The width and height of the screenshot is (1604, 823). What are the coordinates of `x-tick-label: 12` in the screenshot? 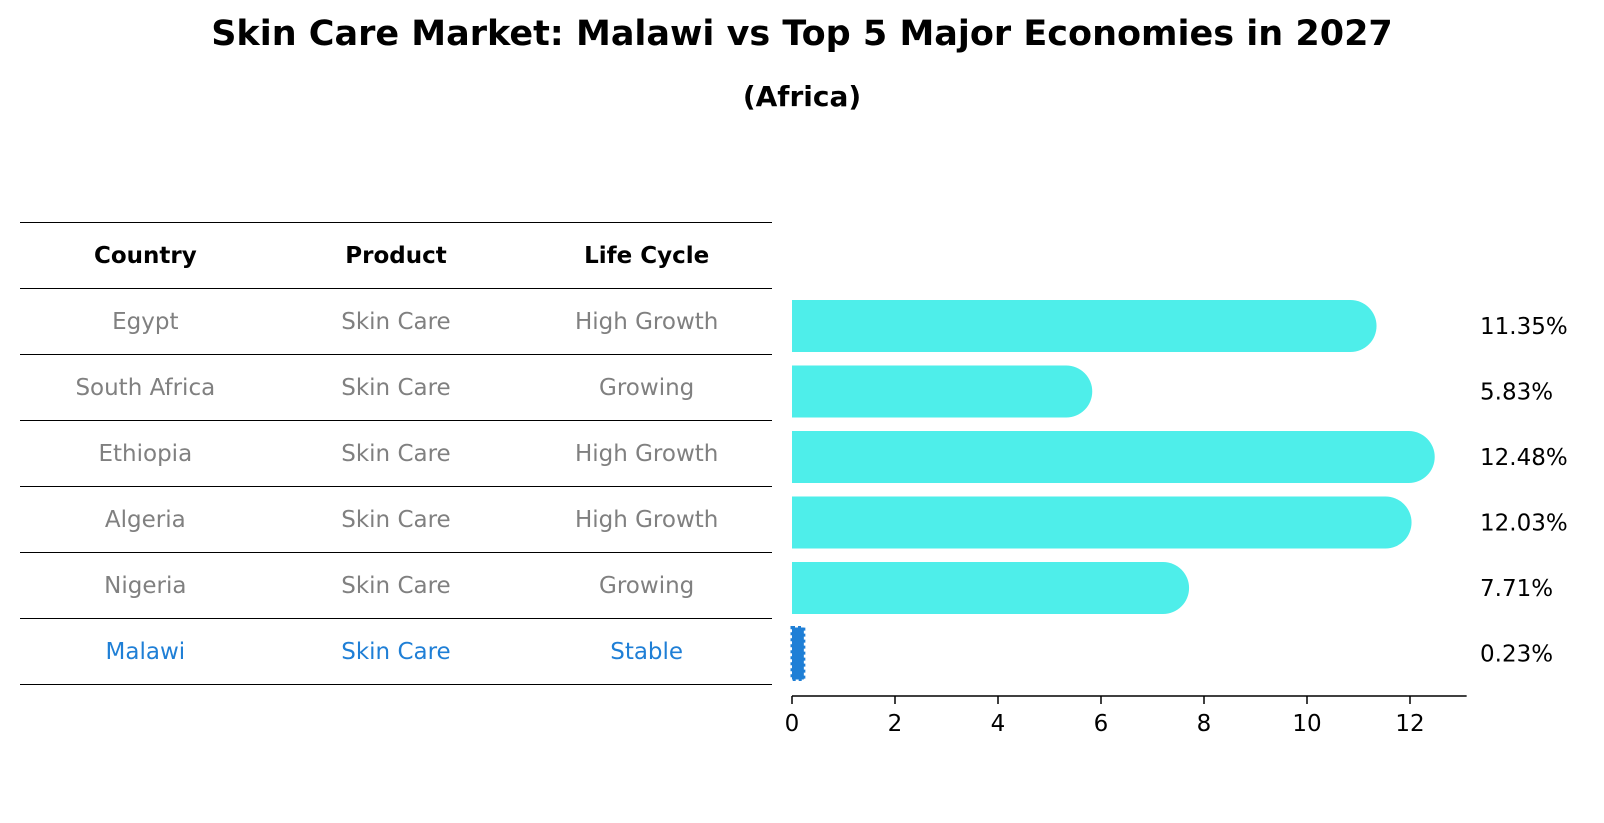 It's located at (1409, 724).